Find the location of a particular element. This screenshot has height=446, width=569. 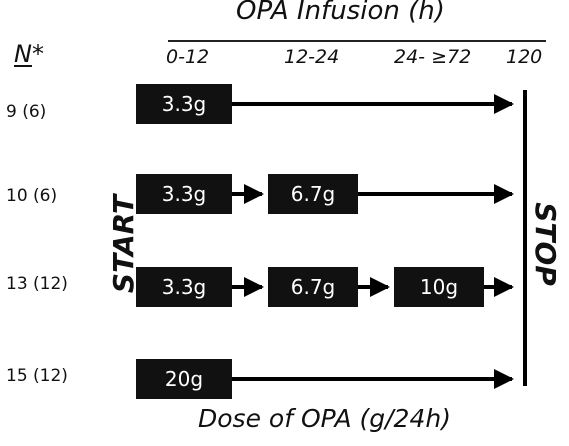

n-header: N* is located at coordinates (29, 54).